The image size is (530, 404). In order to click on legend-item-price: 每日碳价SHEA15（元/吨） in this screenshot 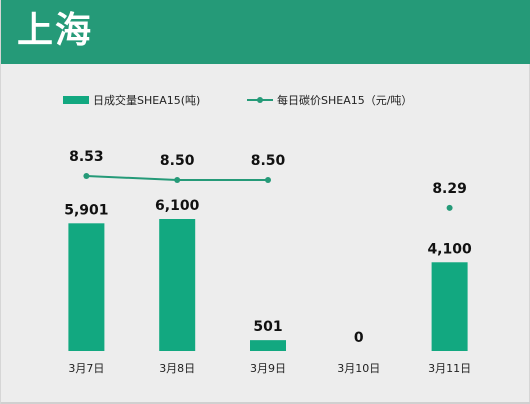, I will do `click(329, 100)`.